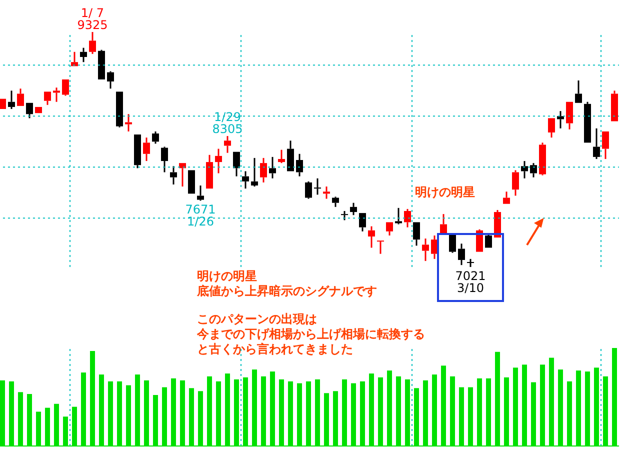 This screenshot has height=453, width=630. Describe the element at coordinates (286, 291) in the screenshot. I see `text: 底値から上昇暗示のシグナルです` at that location.